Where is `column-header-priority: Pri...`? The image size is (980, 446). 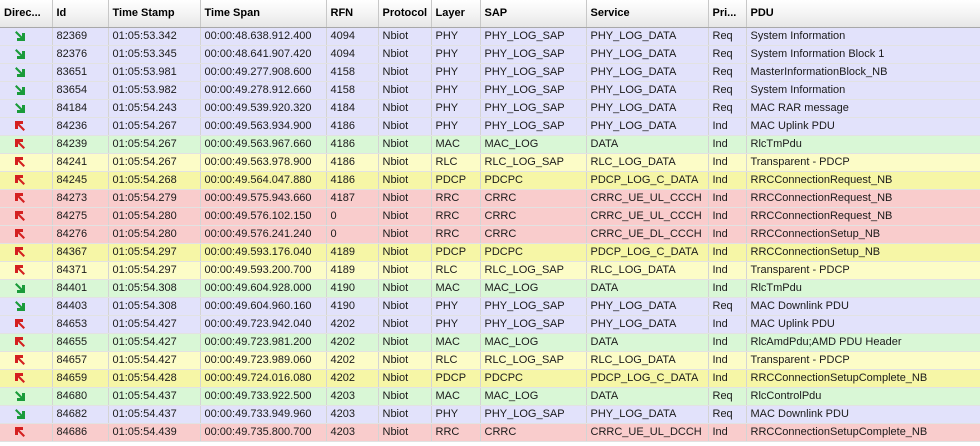
column-header-priority: Pri... is located at coordinates (727, 14).